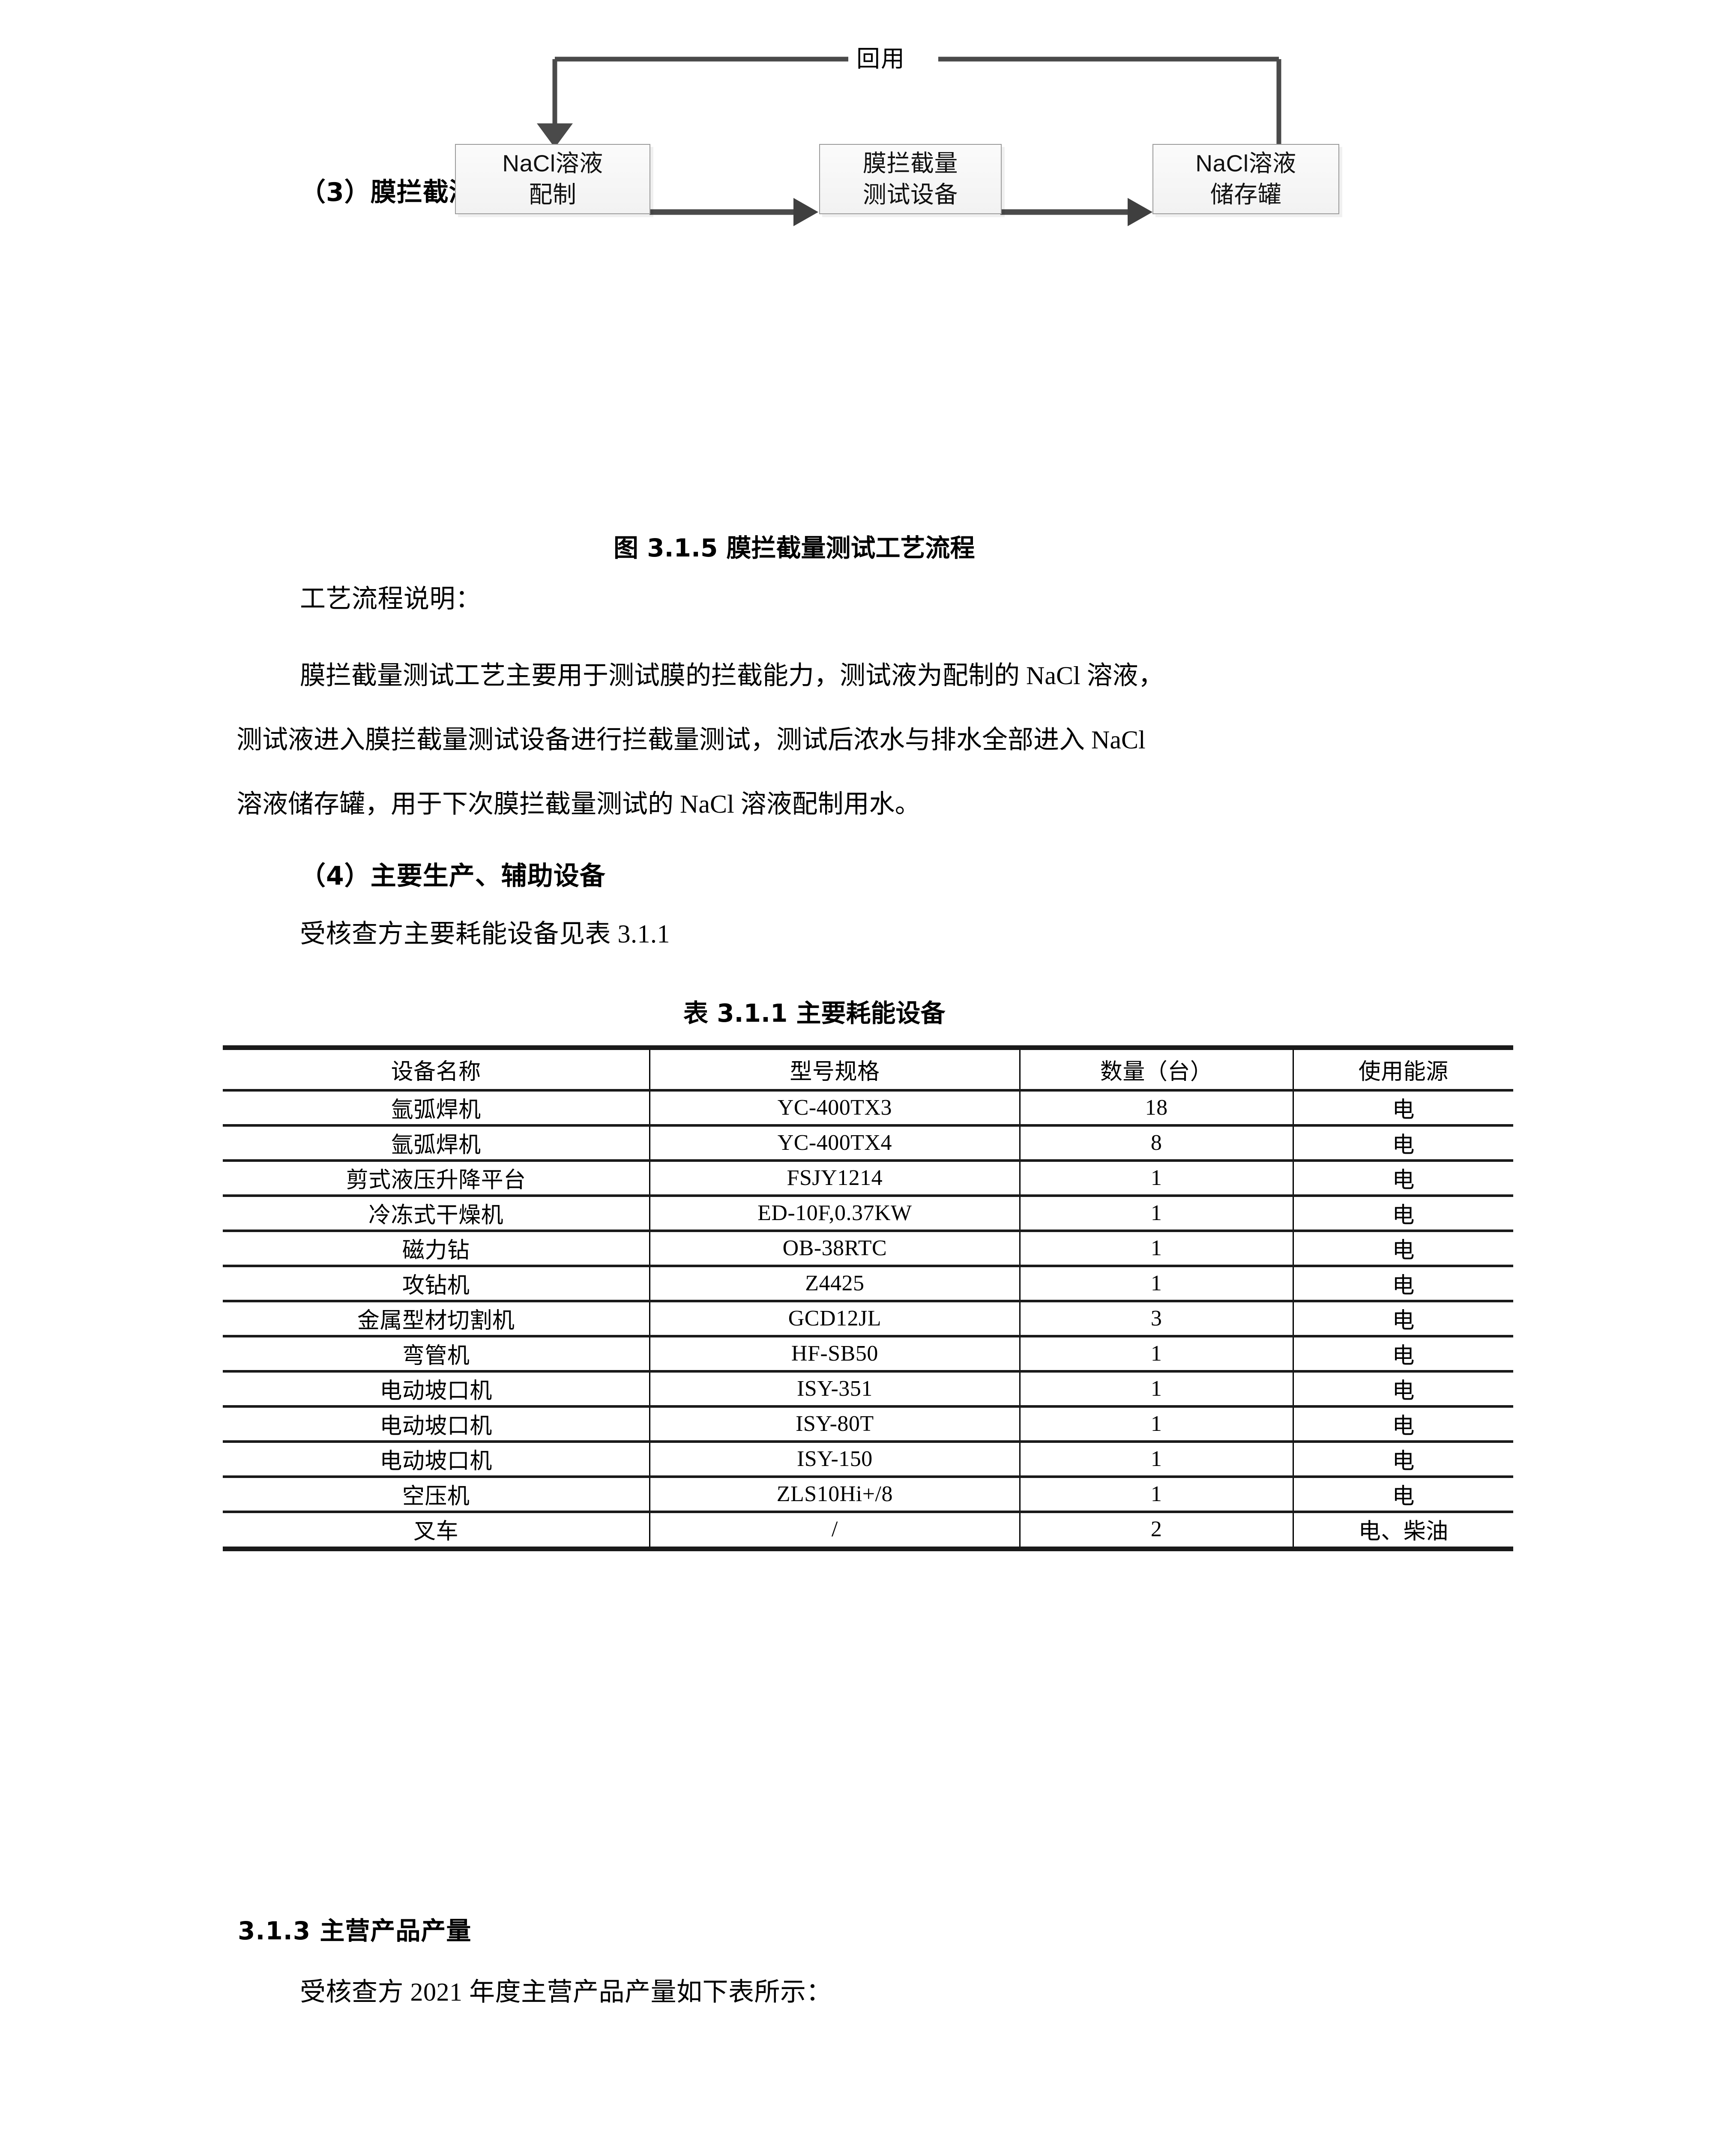 The width and height of the screenshot is (1736, 2142). Describe the element at coordinates (566, 1992) in the screenshot. I see `closing-paragraph: 受核查方 2021 年度主营产品产量如下表所示：` at that location.